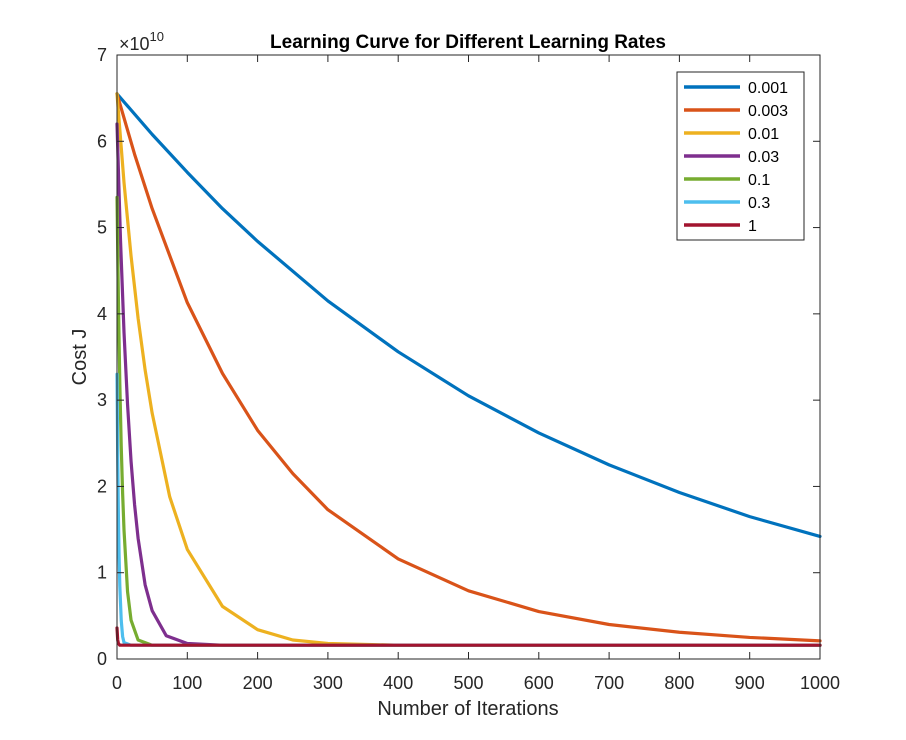 Image resolution: width=906 pixels, height=740 pixels. I want to click on x-tick-label: 0, so click(117, 683).